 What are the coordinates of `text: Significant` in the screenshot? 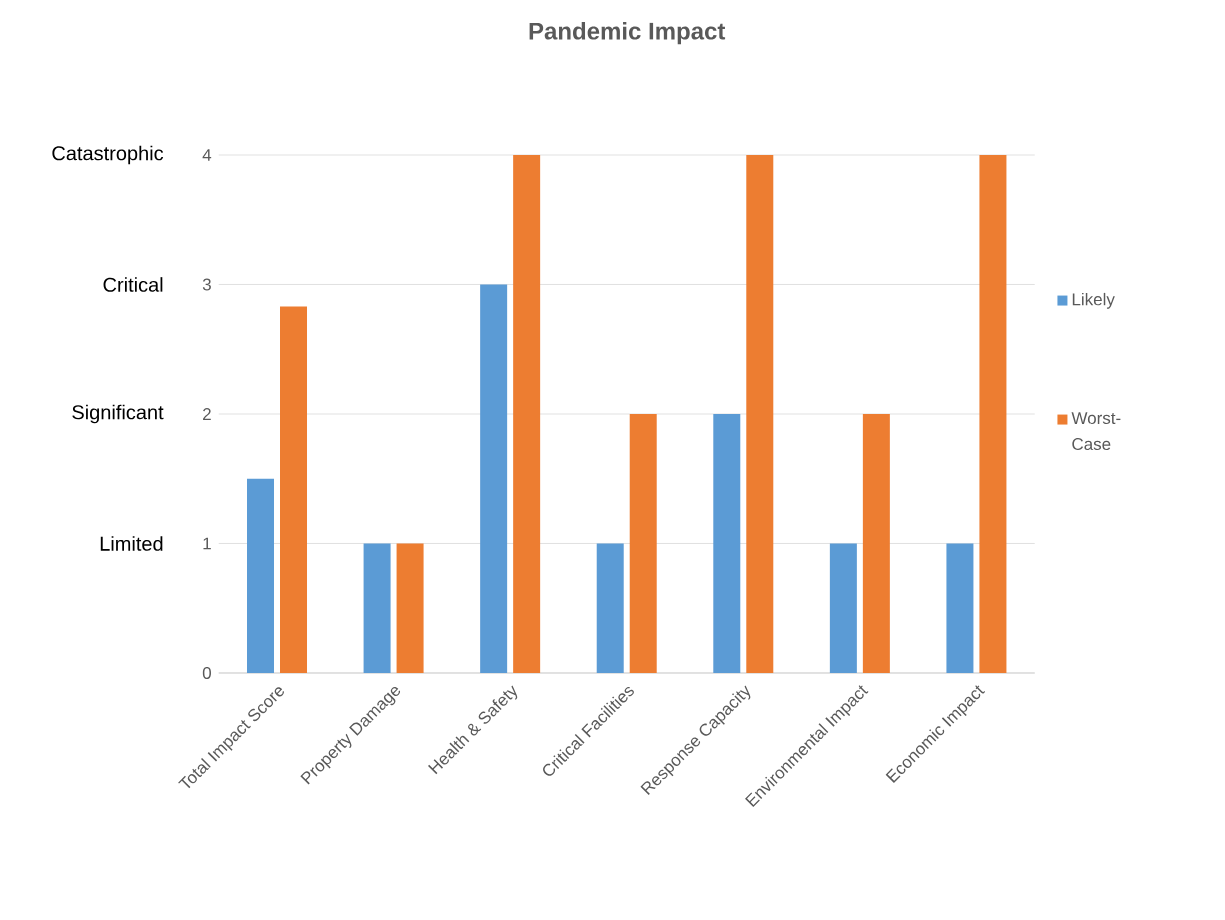 It's located at (118, 414).